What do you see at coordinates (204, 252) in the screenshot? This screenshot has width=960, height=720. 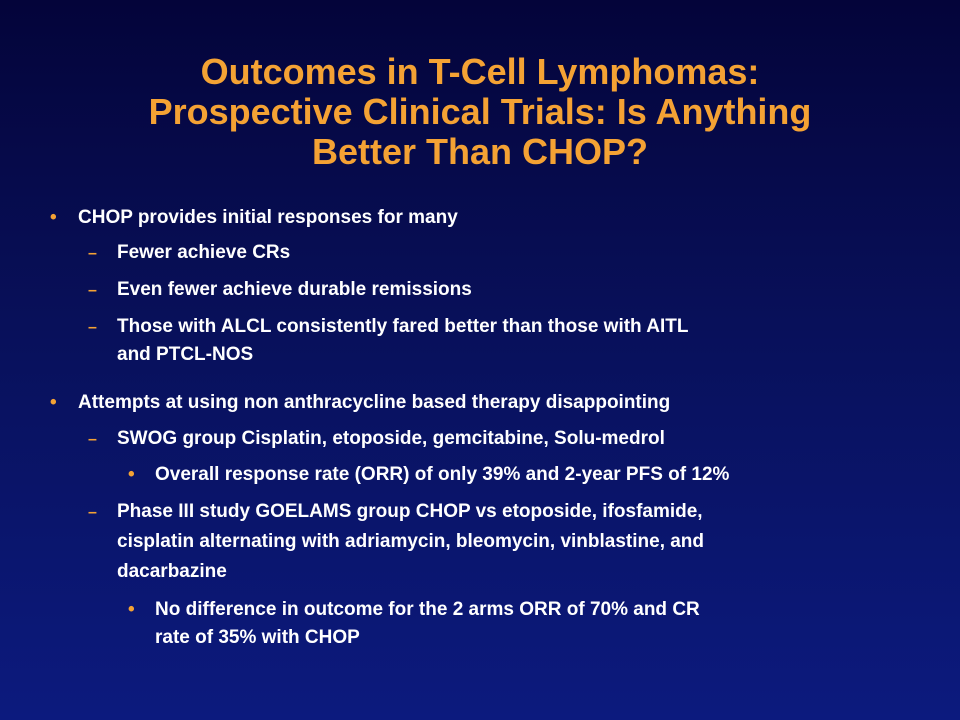 I see `sub-bullet-text: Fewer achieve CRs` at bounding box center [204, 252].